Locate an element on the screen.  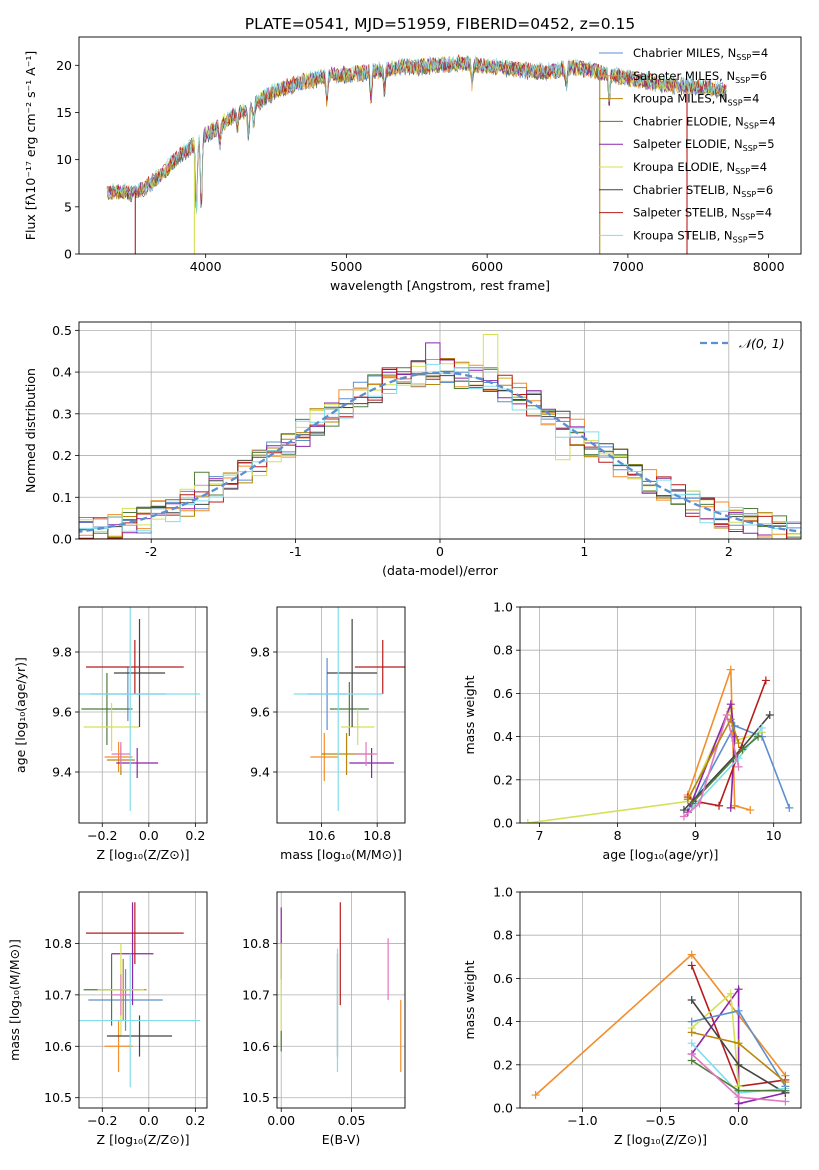
x-tick-label: 8 is located at coordinates (618, 835).